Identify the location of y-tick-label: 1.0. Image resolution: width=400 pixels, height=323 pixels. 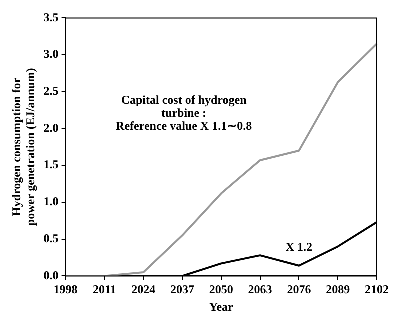
(51, 201).